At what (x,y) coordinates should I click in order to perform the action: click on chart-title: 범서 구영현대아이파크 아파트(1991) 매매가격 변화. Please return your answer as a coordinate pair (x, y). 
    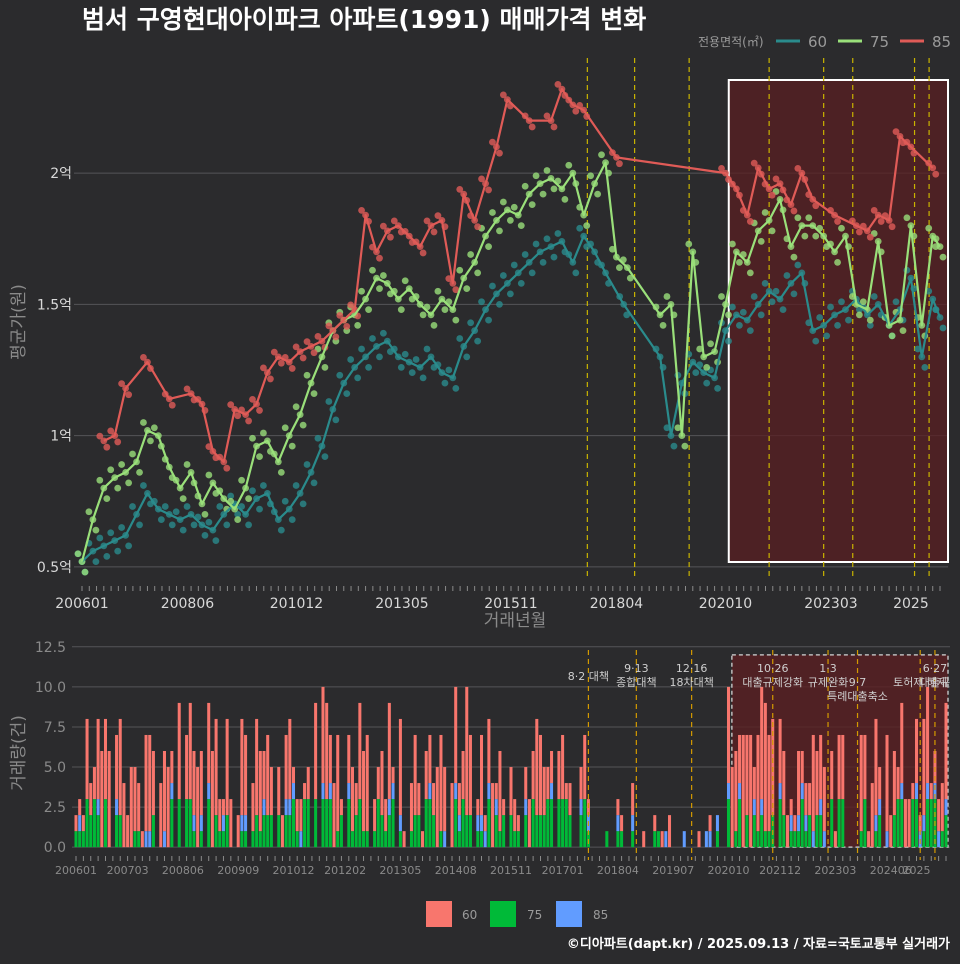
    Looking at the image, I should click on (364, 19).